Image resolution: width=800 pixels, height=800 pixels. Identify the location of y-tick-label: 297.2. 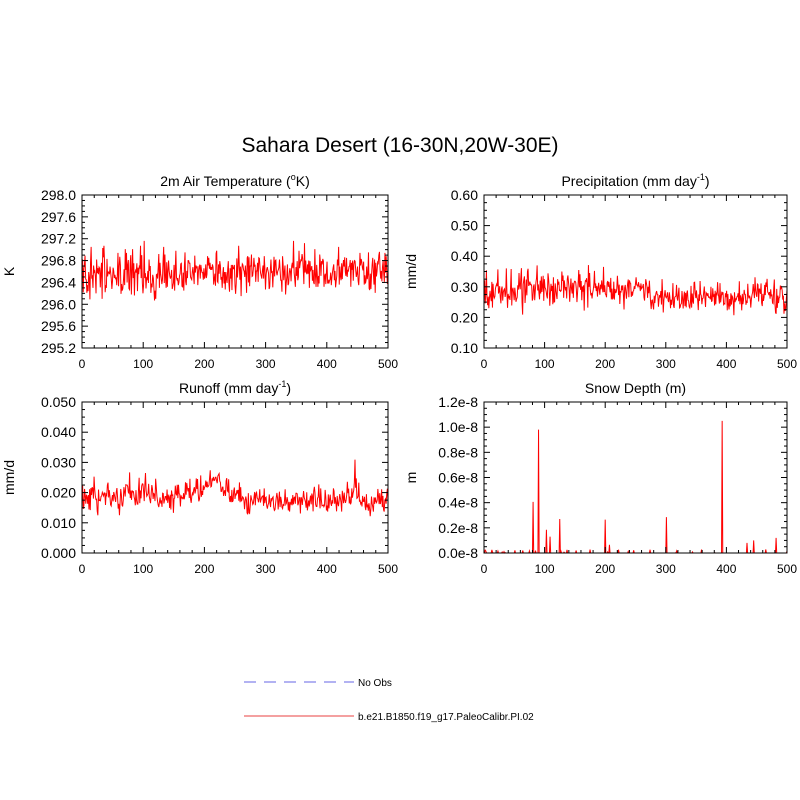
(58, 239).